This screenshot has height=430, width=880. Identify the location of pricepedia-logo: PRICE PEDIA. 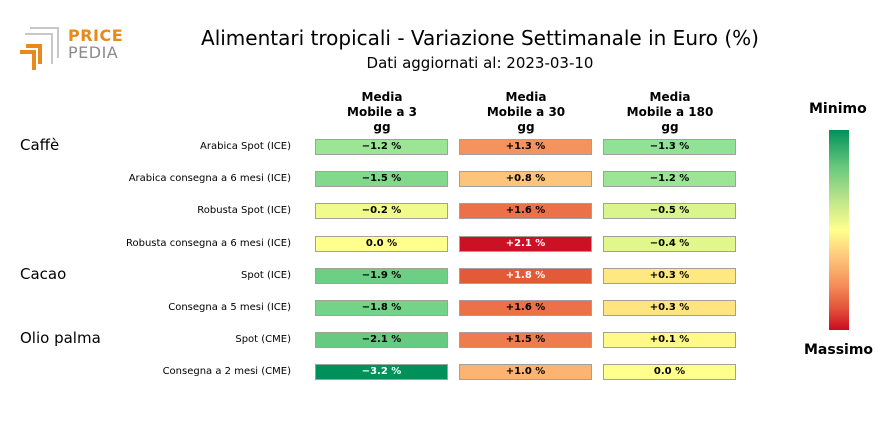
(73, 49).